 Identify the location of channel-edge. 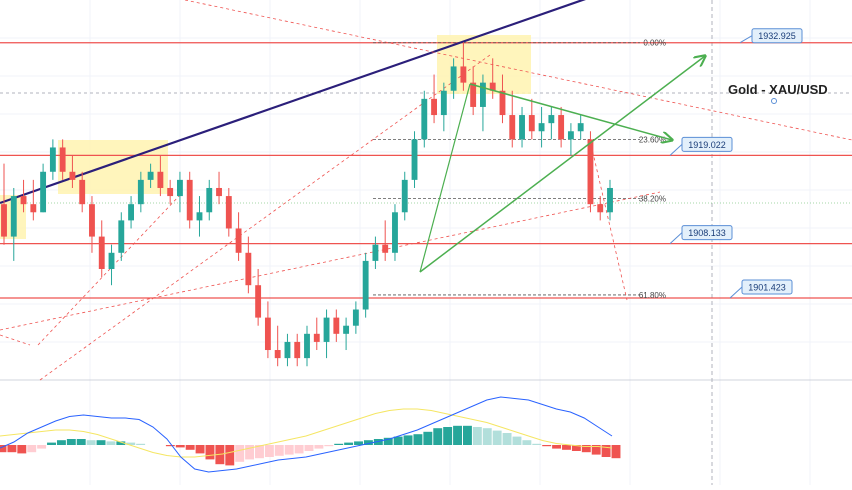
(445, 178).